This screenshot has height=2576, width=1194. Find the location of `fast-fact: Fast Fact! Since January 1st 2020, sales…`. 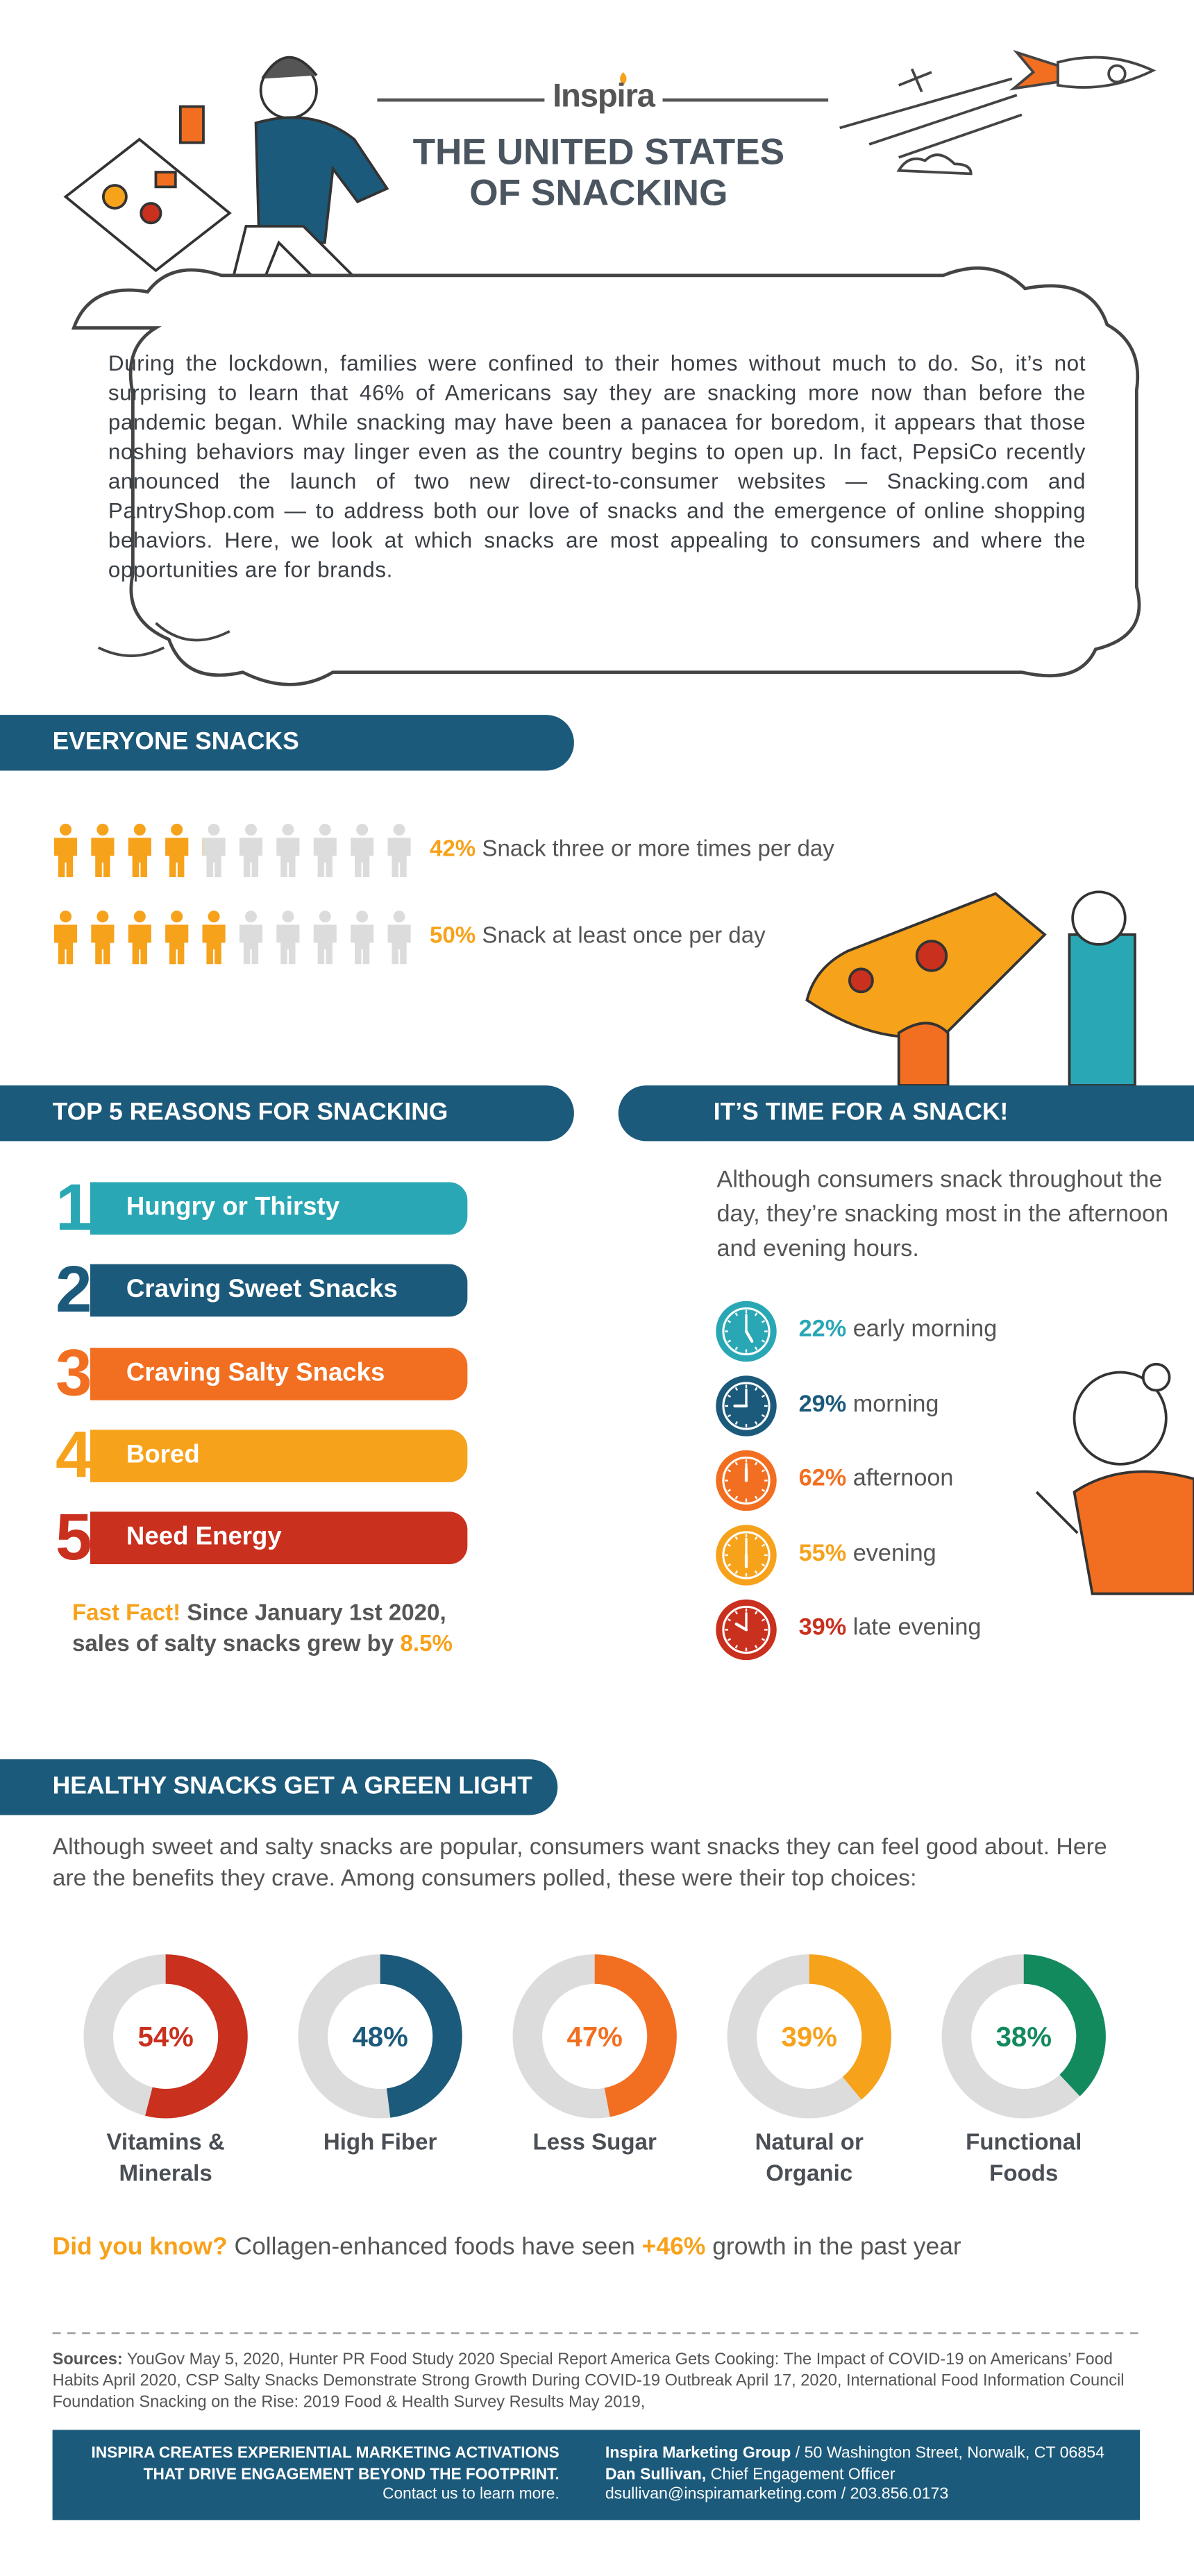

fast-fact: Fast Fact! Since January 1st 2020, sales… is located at coordinates (285, 1628).